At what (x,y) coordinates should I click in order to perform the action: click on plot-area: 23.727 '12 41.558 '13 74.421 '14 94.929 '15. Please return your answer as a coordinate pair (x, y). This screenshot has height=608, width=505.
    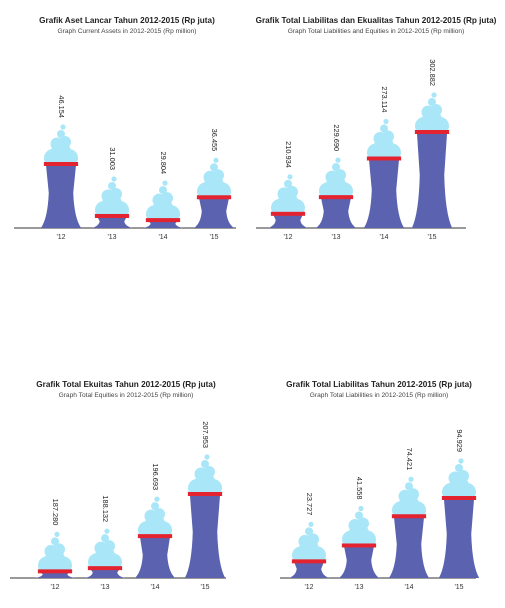
    Looking at the image, I should click on (380, 510).